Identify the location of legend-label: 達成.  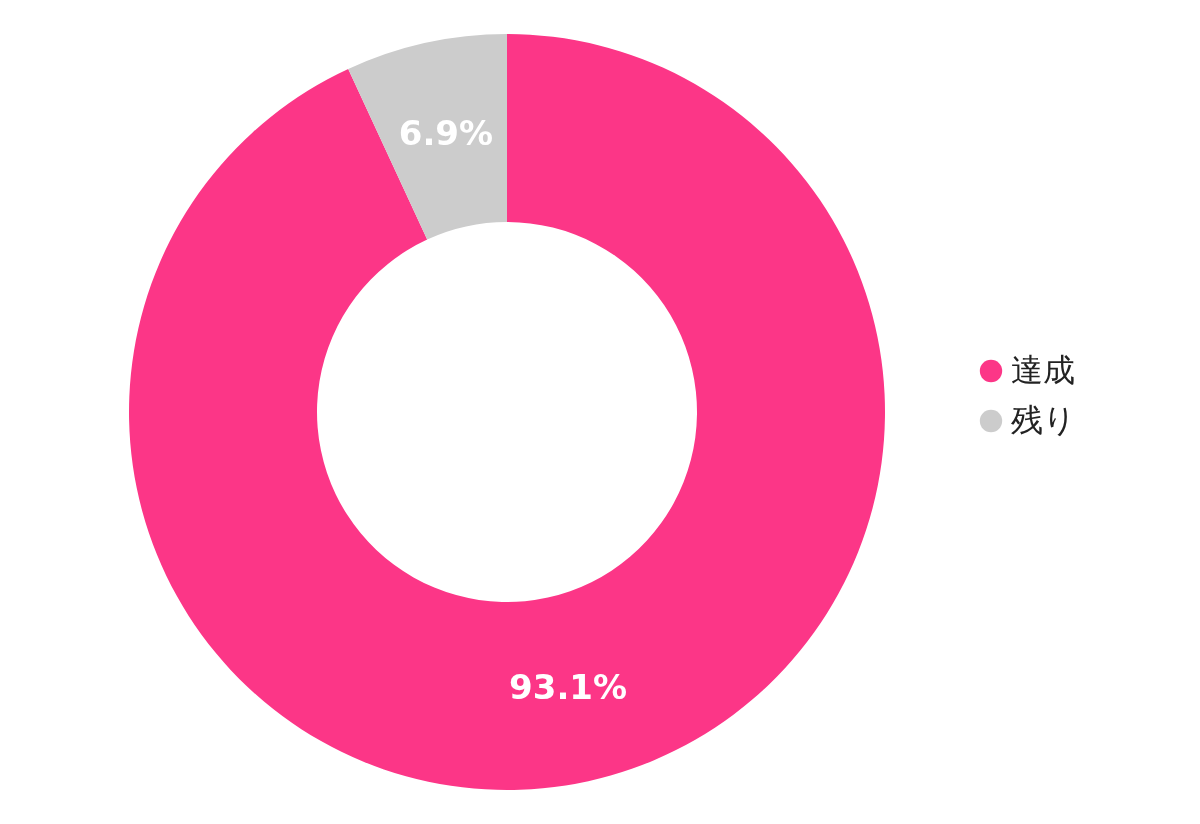
(1043, 370).